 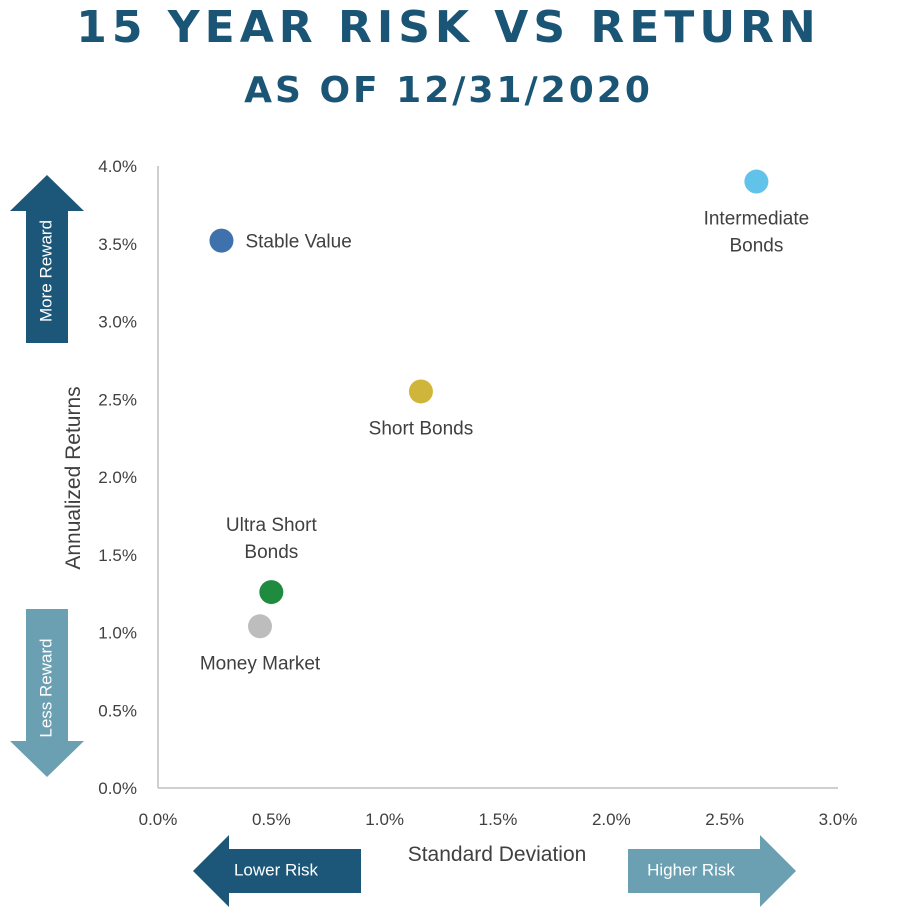 I want to click on less-reward-arrow: Less Reward, so click(x=47, y=693).